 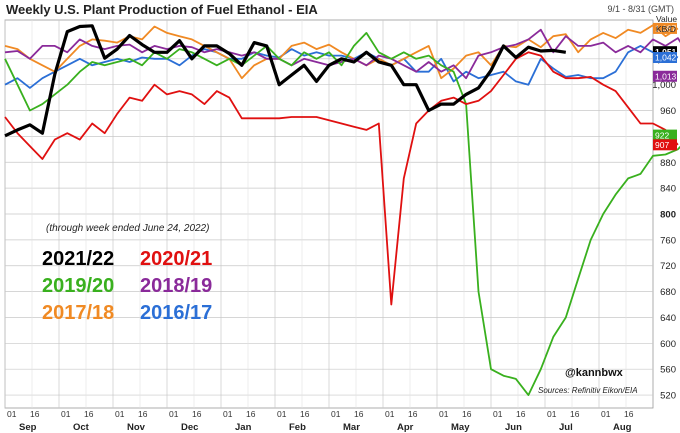 I want to click on y-tick-label: 880, so click(x=668, y=163).